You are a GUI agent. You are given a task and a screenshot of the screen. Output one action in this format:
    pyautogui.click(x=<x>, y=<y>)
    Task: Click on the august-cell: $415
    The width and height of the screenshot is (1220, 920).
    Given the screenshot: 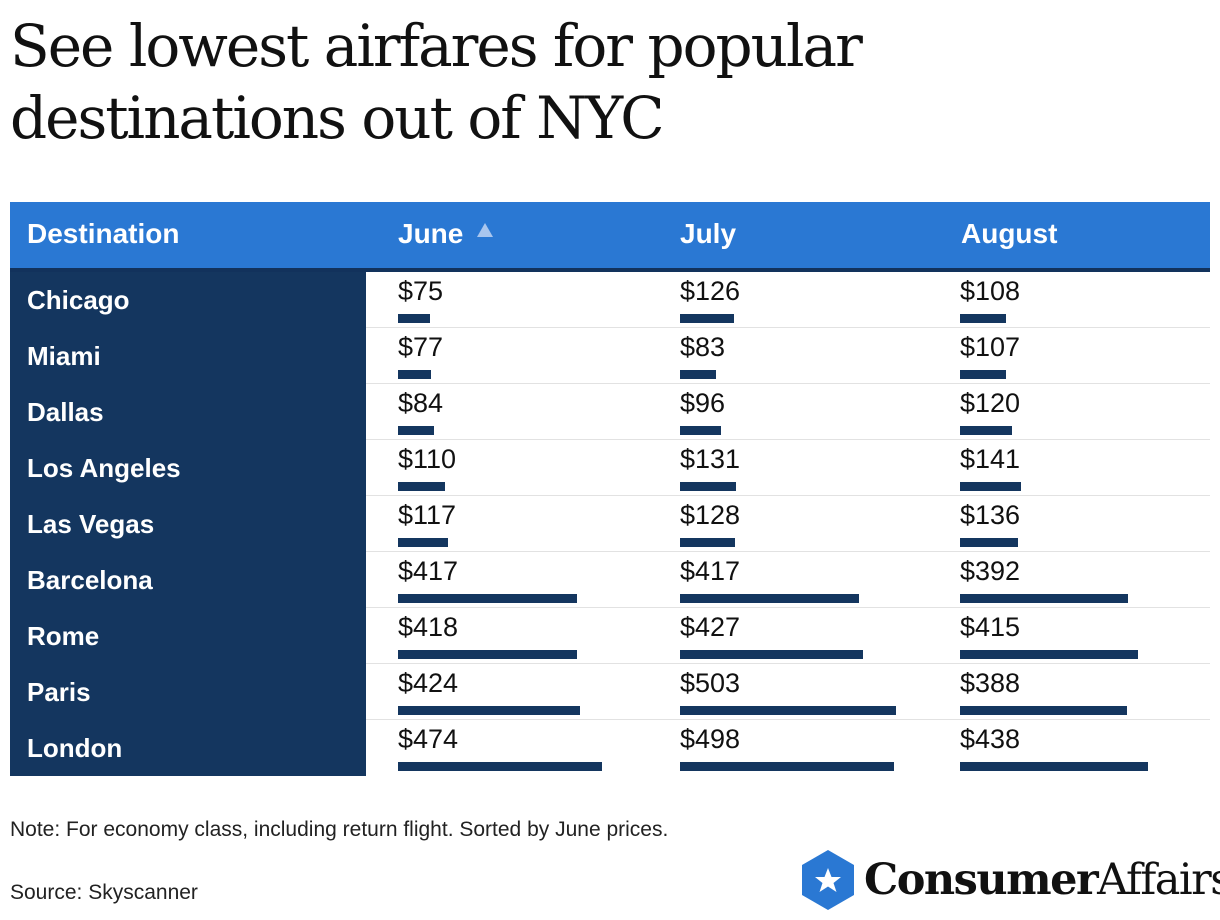 What is the action you would take?
    pyautogui.click(x=1090, y=636)
    